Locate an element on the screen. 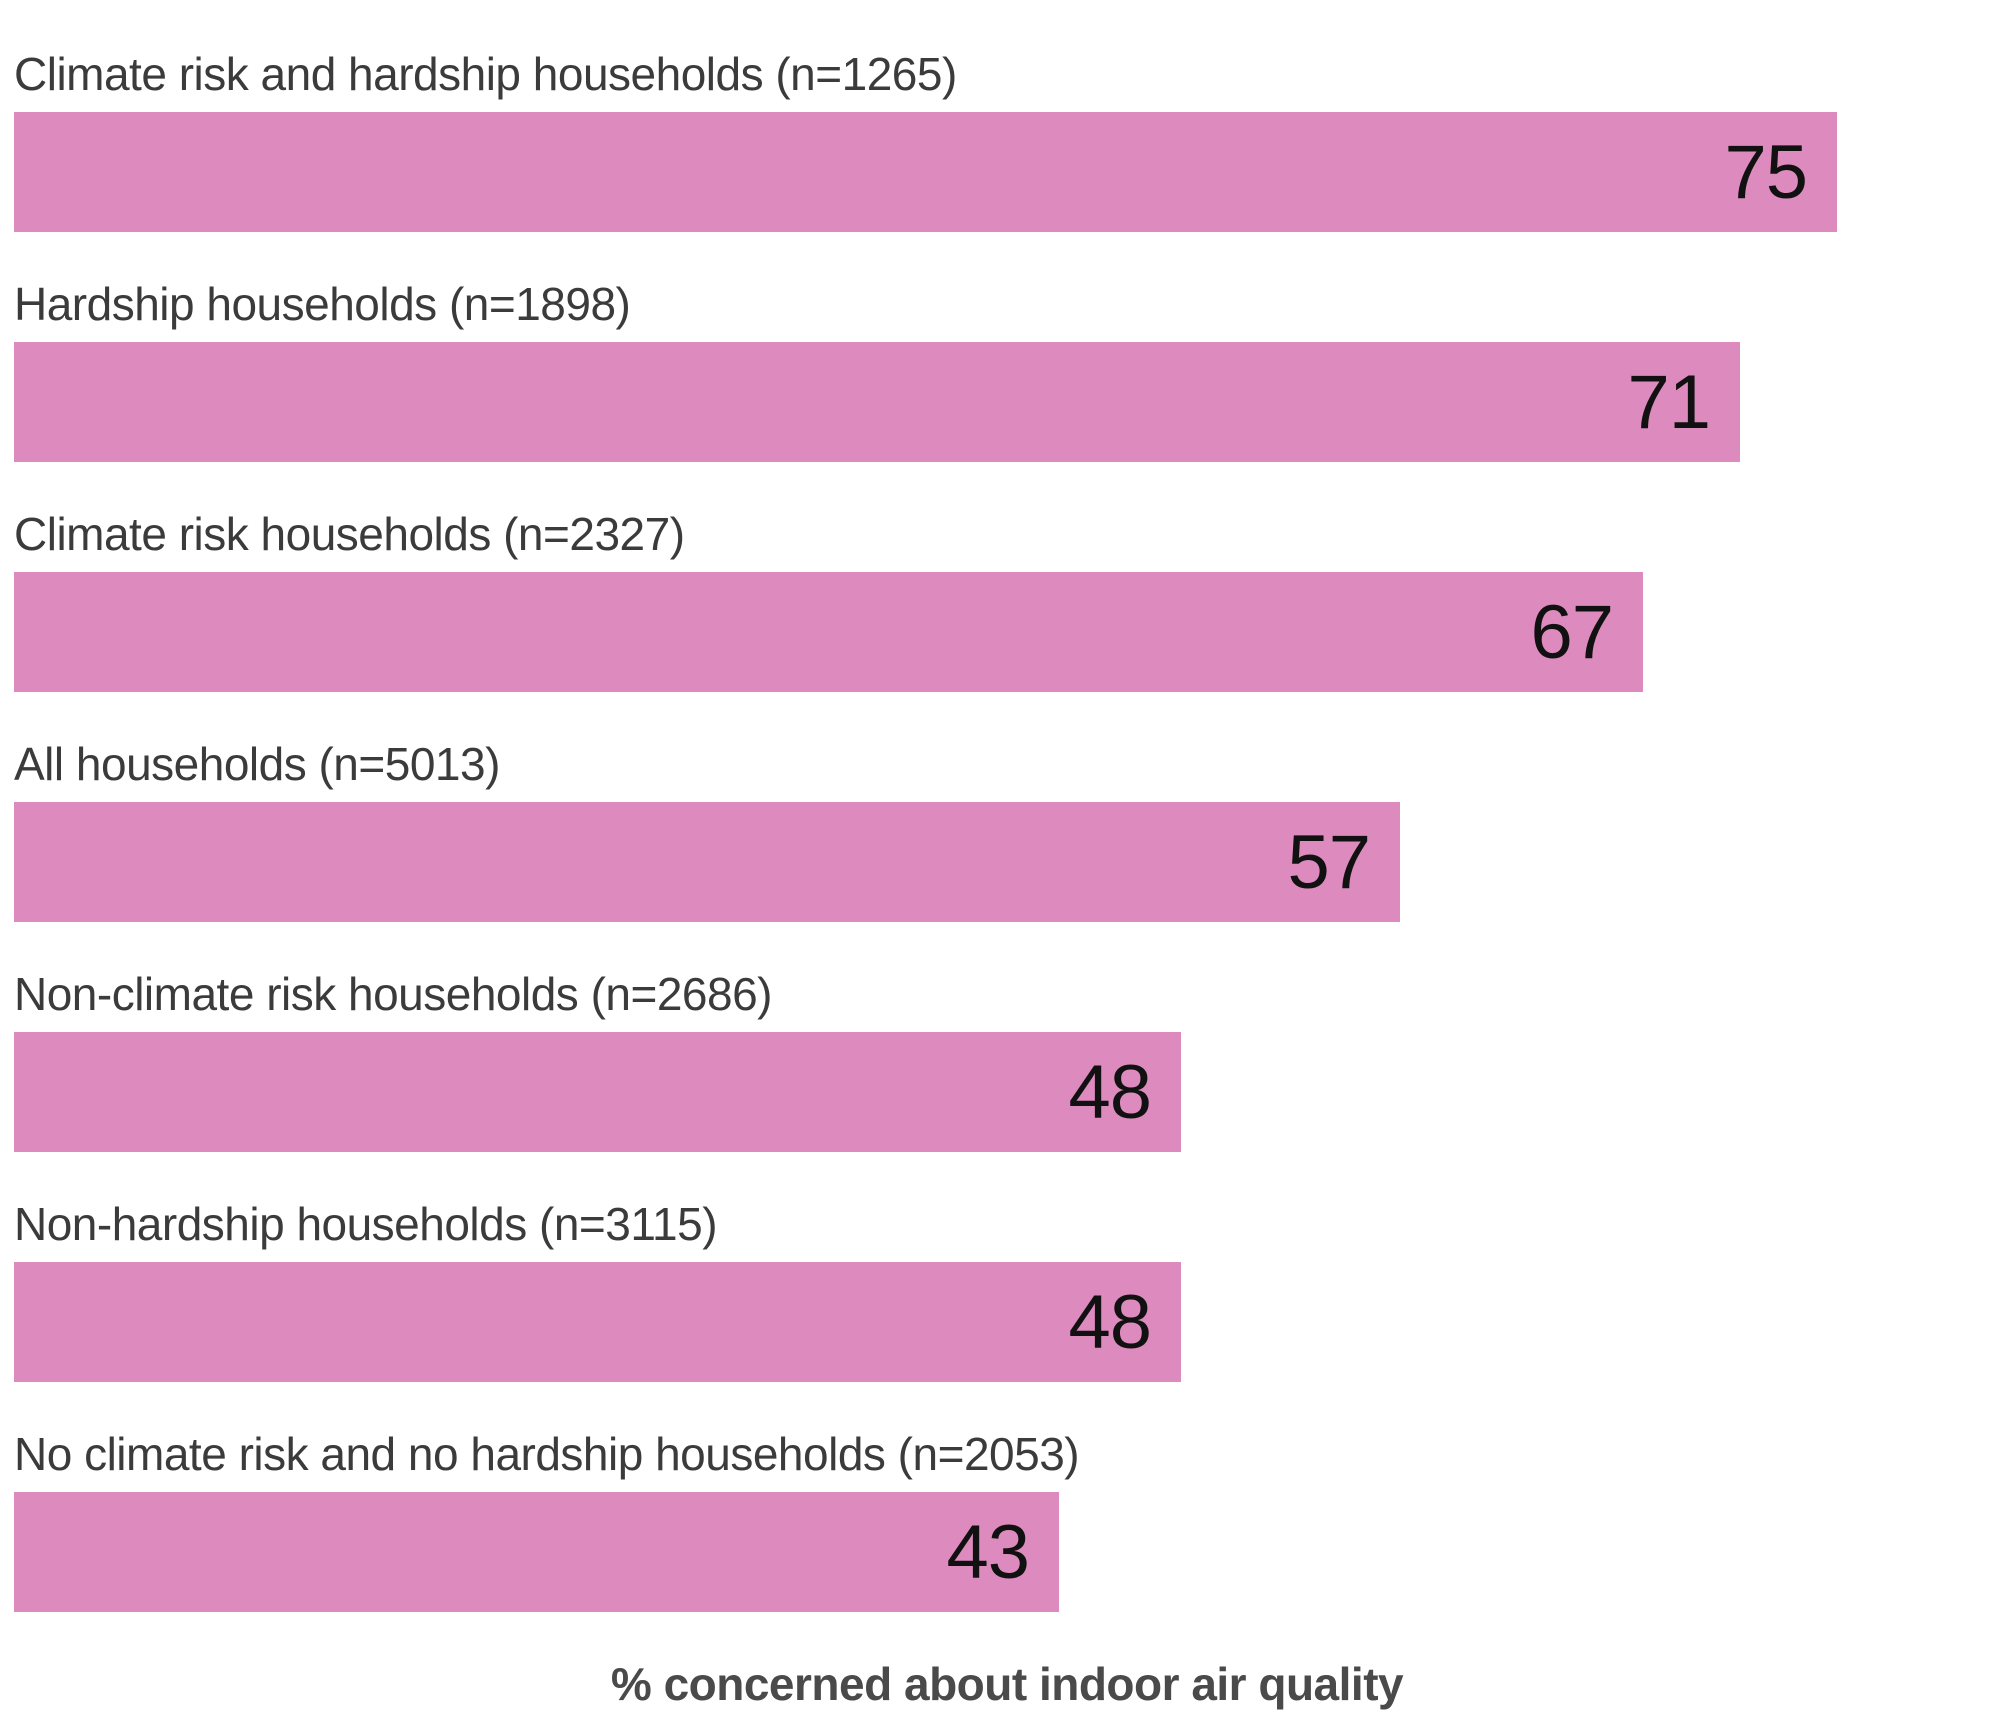  bar-row: Climate risk households (n=2327) 67 is located at coordinates (1007, 599).